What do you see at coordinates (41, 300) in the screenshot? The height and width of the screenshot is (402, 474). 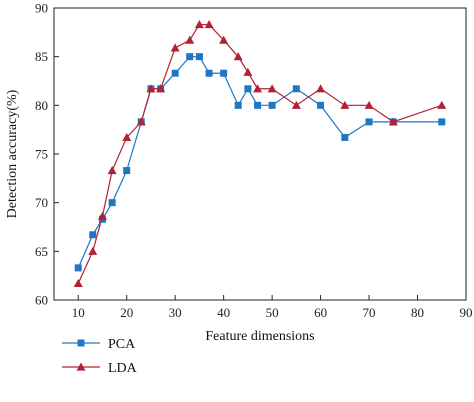 I see `y-tick-label: 60` at bounding box center [41, 300].